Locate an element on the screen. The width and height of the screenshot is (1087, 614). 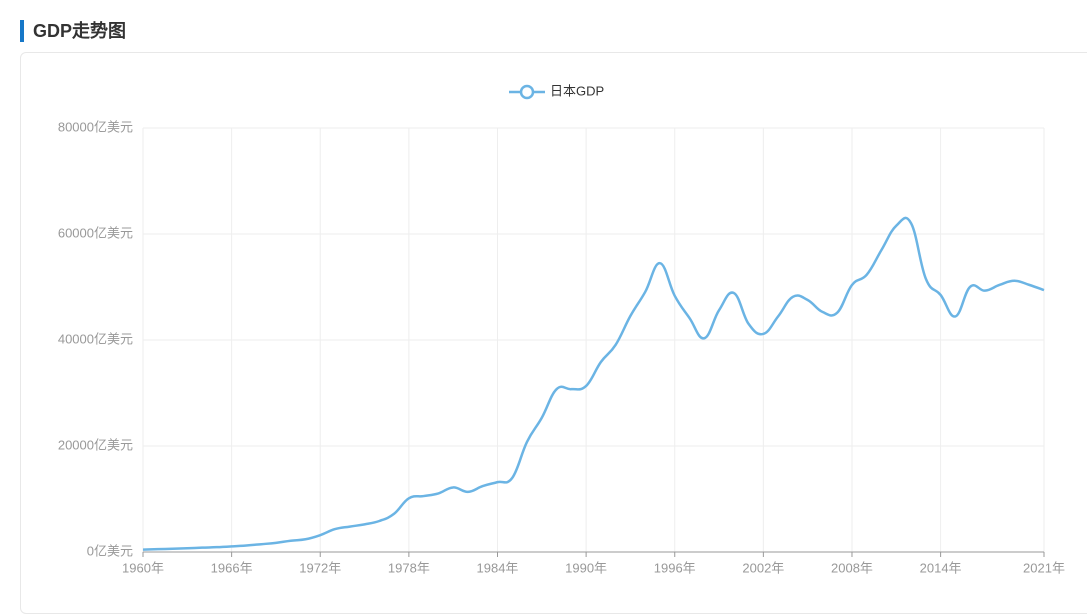
x-tick-label: 2021年 is located at coordinates (1044, 567).